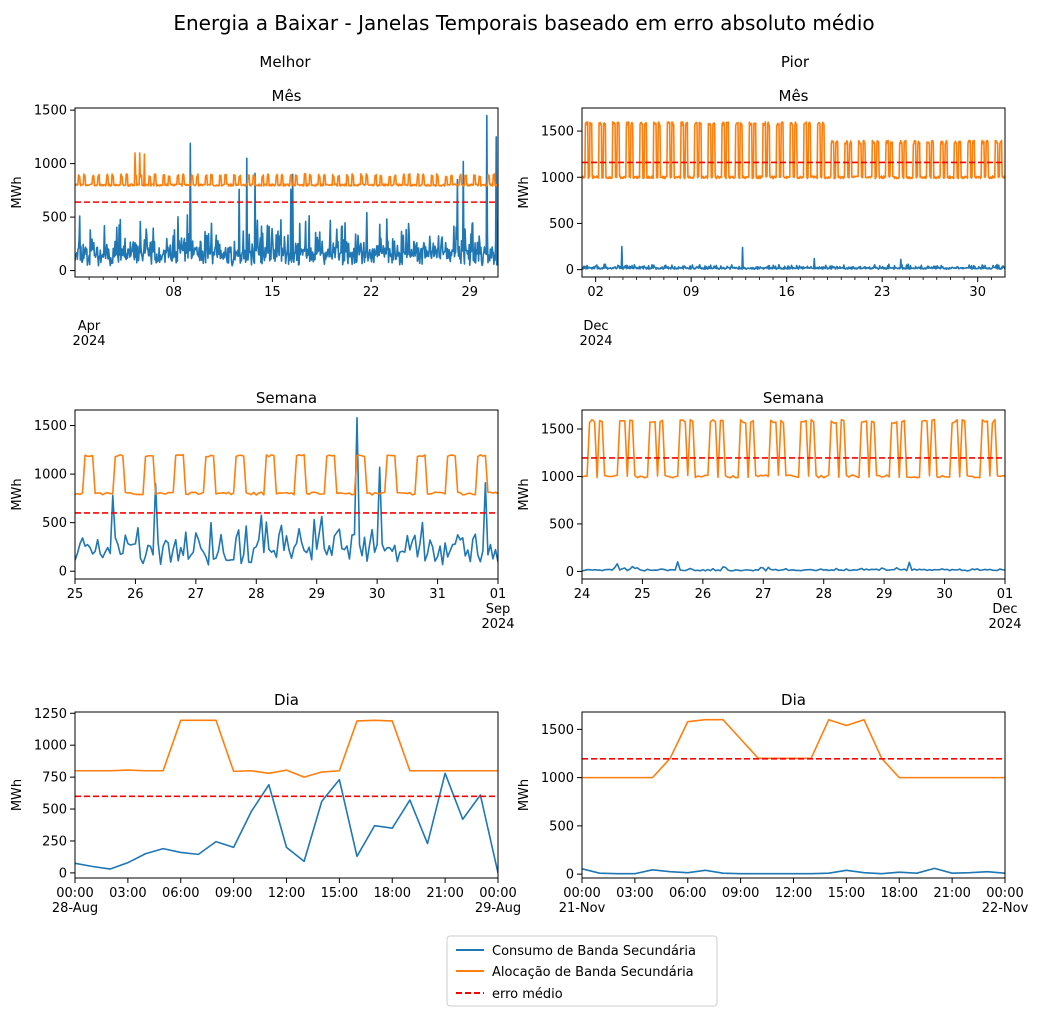 This screenshot has height=1016, width=1039. What do you see at coordinates (882, 292) in the screenshot?
I see `x-tick-label: 23` at bounding box center [882, 292].